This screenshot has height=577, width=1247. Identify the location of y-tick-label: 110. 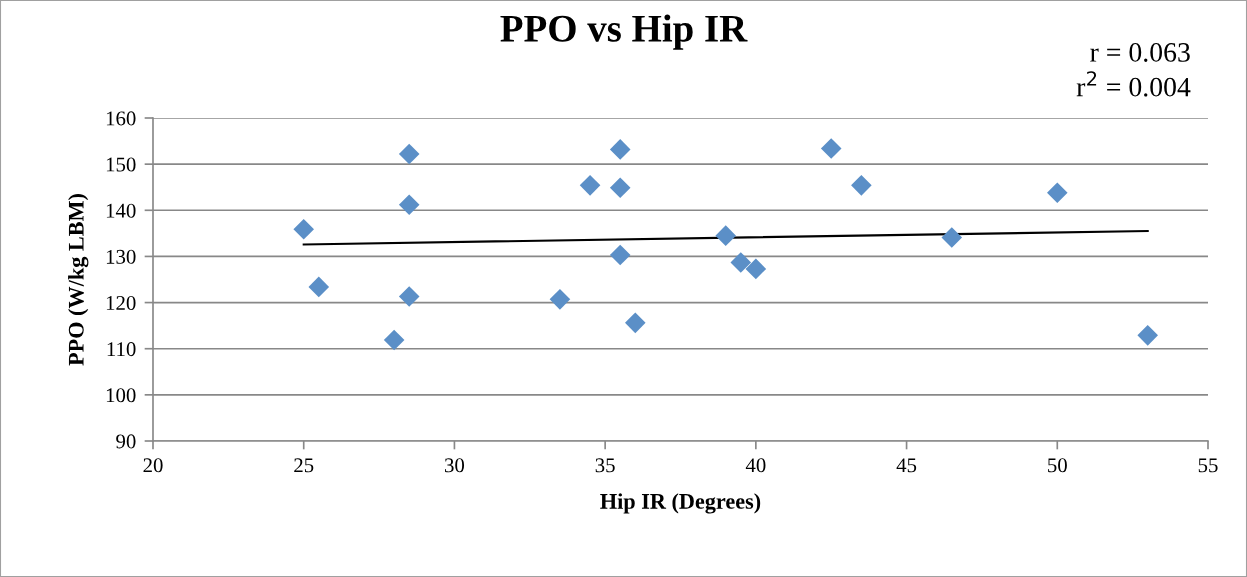
(121, 349).